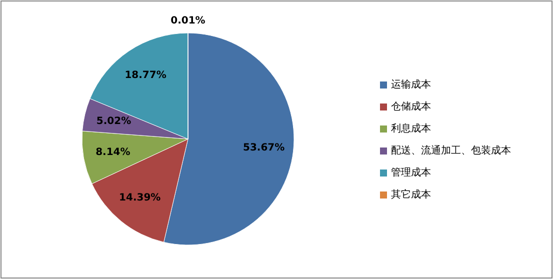 The height and width of the screenshot is (279, 553). Describe the element at coordinates (411, 106) in the screenshot. I see `legend-label: 仓储成本` at that location.